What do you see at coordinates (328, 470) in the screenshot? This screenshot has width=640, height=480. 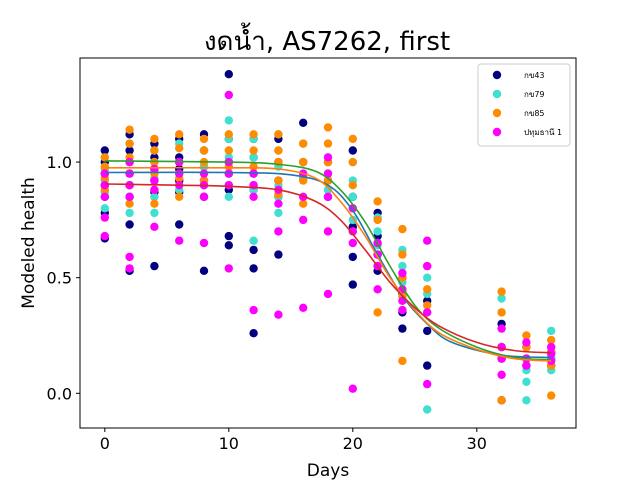 I see `x-axis-label: Days` at bounding box center [328, 470].